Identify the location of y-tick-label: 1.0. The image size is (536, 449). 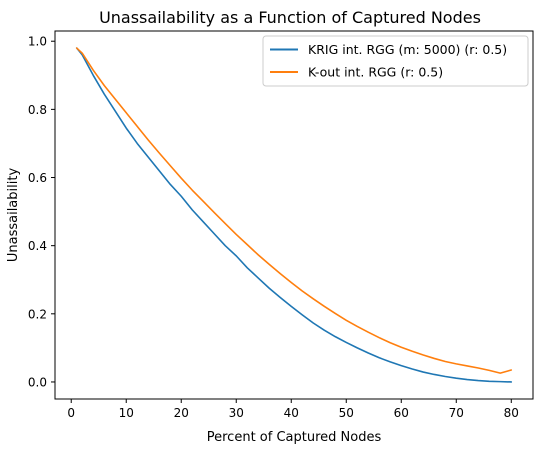
(37, 42).